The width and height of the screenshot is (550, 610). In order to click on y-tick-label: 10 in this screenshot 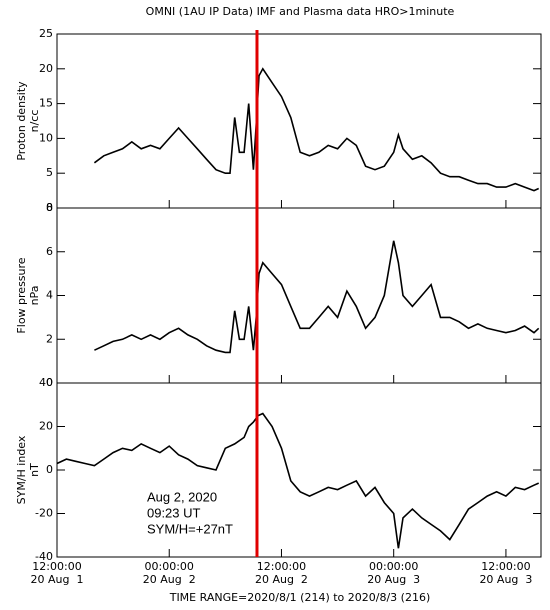, I will do `click(46, 137)`.